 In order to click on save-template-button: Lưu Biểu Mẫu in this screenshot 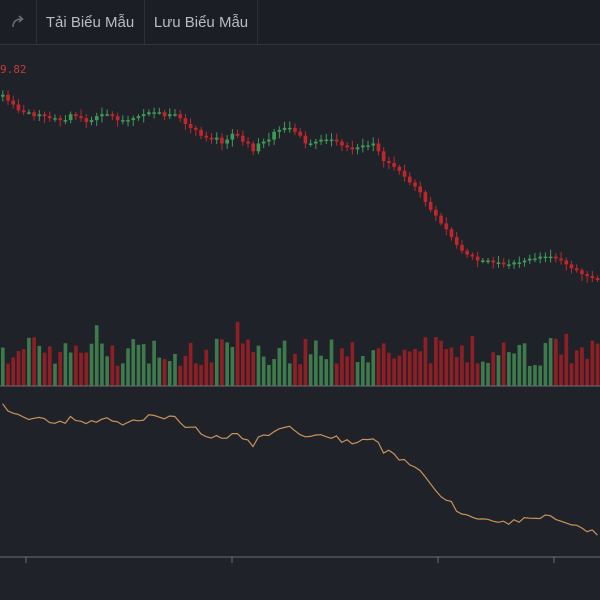, I will do `click(201, 22)`.